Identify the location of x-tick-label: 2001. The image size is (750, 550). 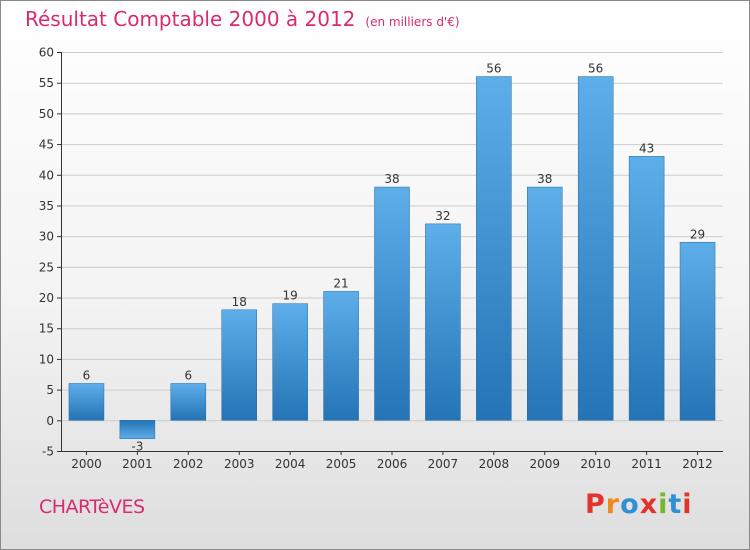
(137, 464).